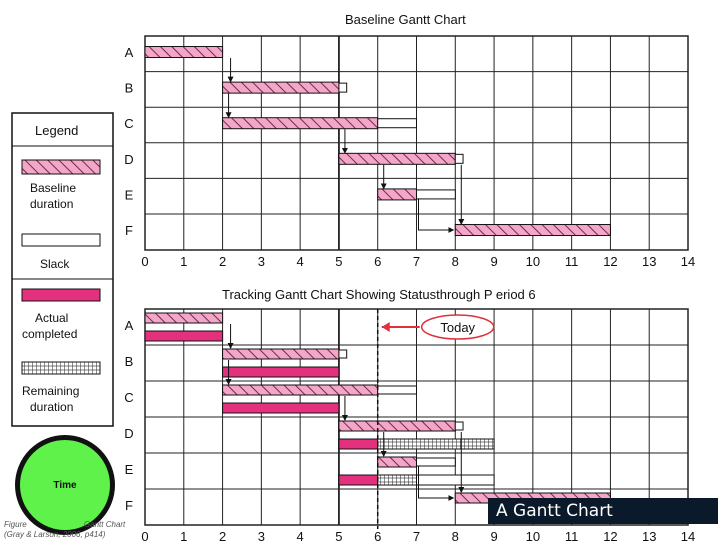  I want to click on caption-banner: A Gantt Chart, so click(603, 511).